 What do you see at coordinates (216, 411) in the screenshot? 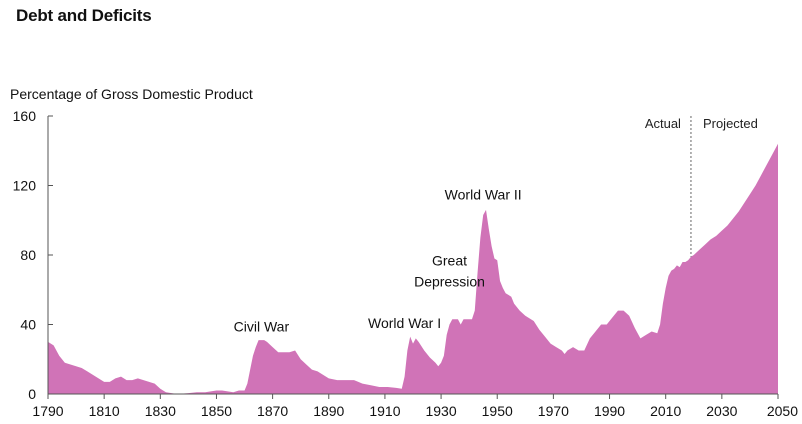
I see `x-tick-label: 1850` at bounding box center [216, 411].